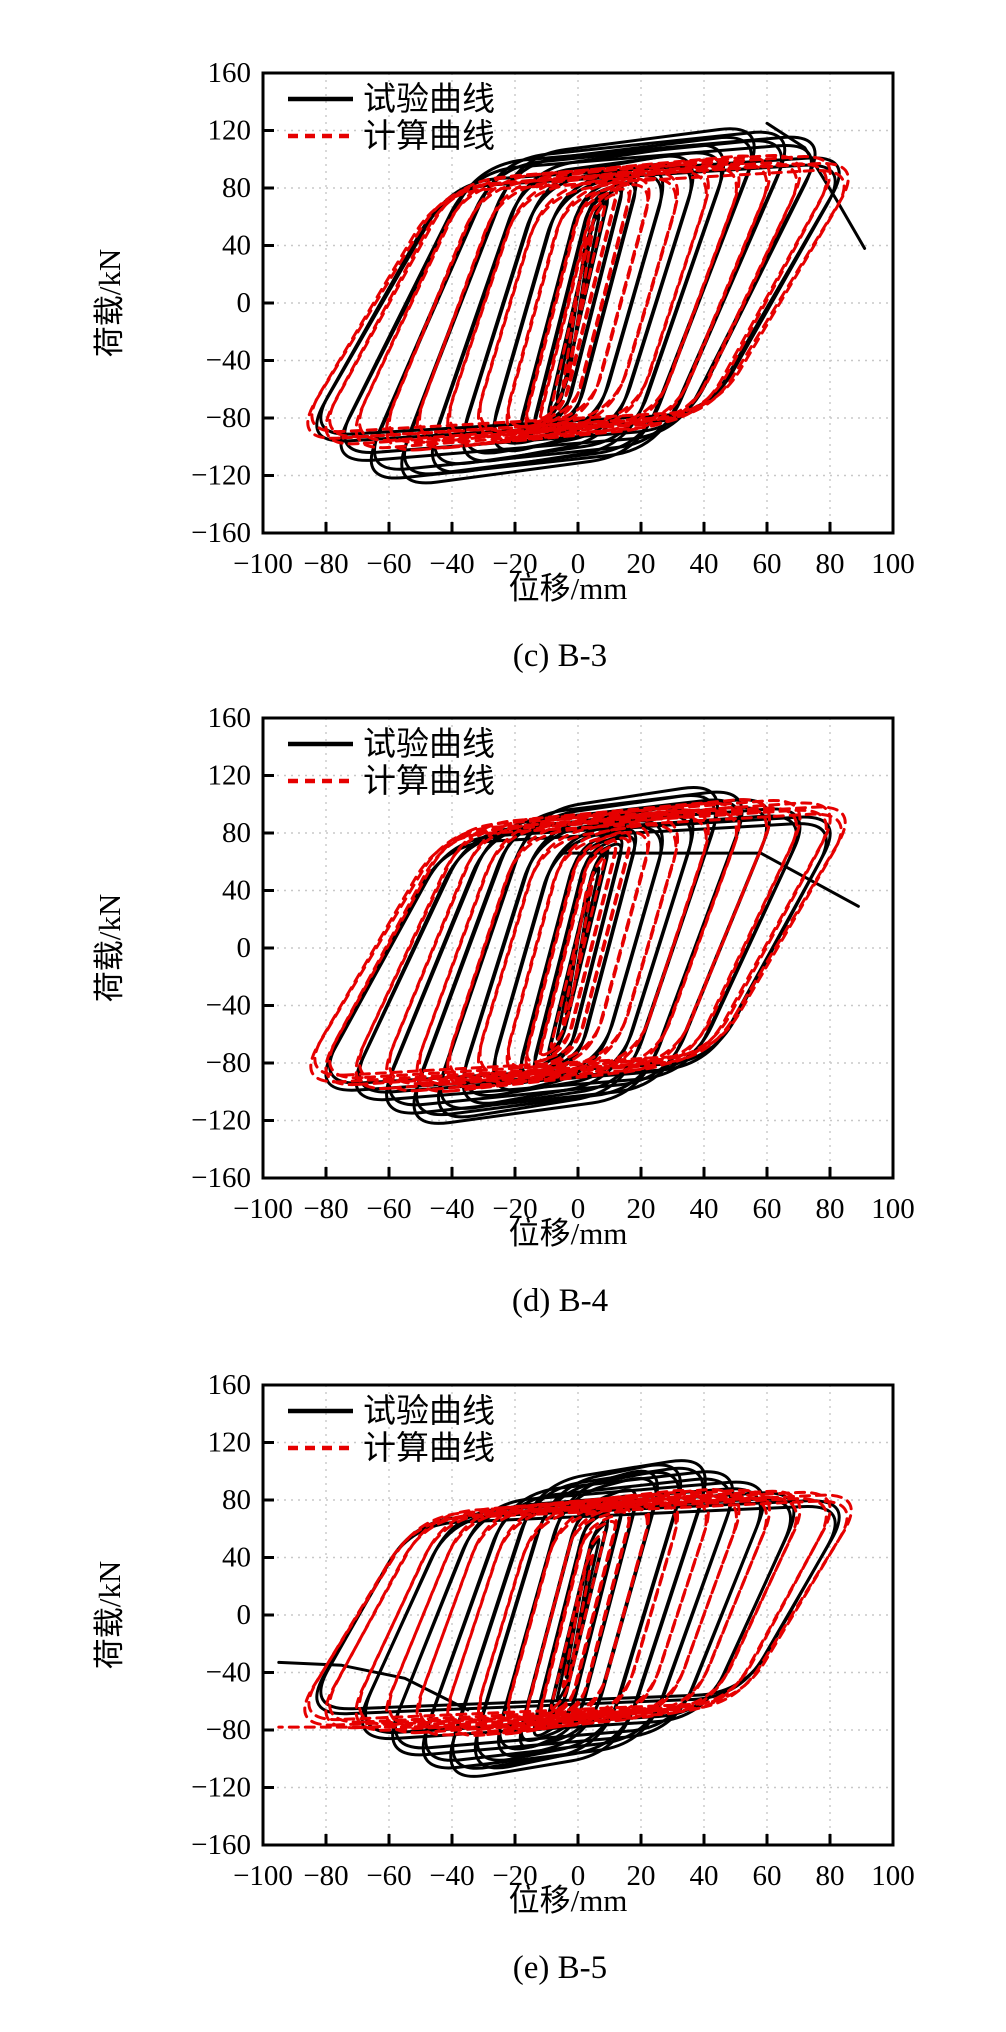 The image size is (1006, 2032). What do you see at coordinates (560, 1968) in the screenshot?
I see `chart-caption: (e) B-5` at bounding box center [560, 1968].